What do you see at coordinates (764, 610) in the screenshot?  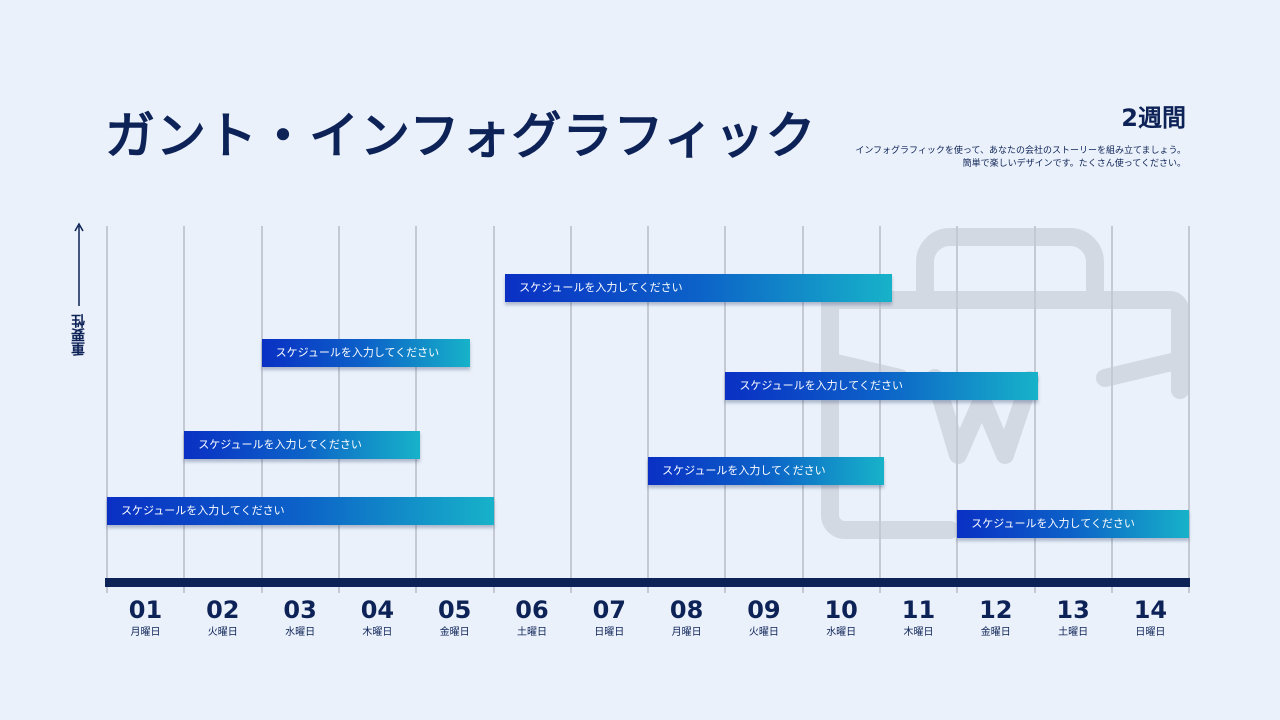 I see `day-number: 09` at bounding box center [764, 610].